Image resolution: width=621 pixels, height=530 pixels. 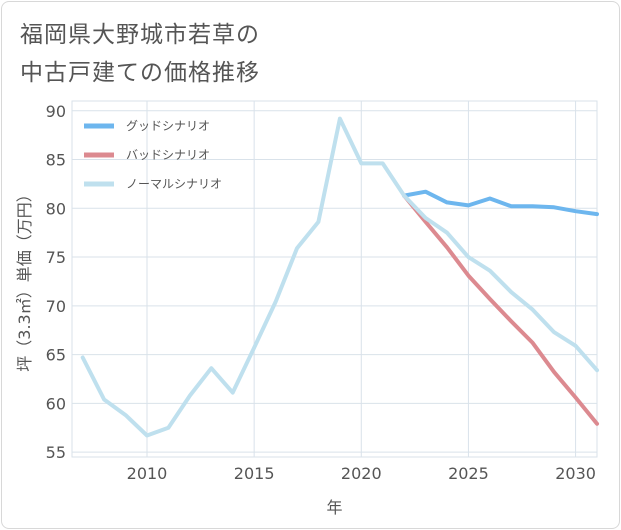 What do you see at coordinates (334, 507) in the screenshot?
I see `x-axis-title: 年` at bounding box center [334, 507].